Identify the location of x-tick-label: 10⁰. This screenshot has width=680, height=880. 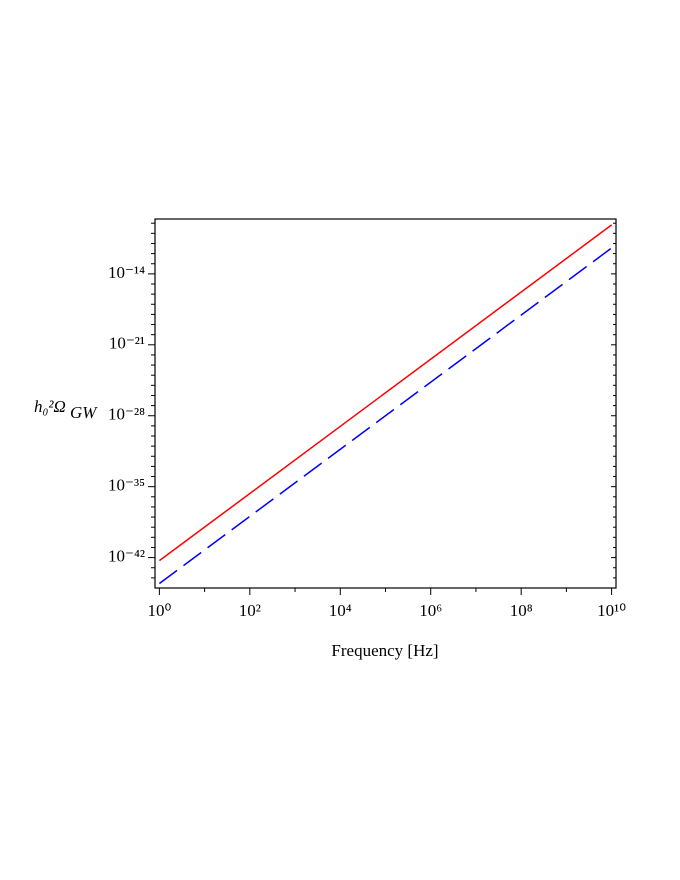
(159, 610).